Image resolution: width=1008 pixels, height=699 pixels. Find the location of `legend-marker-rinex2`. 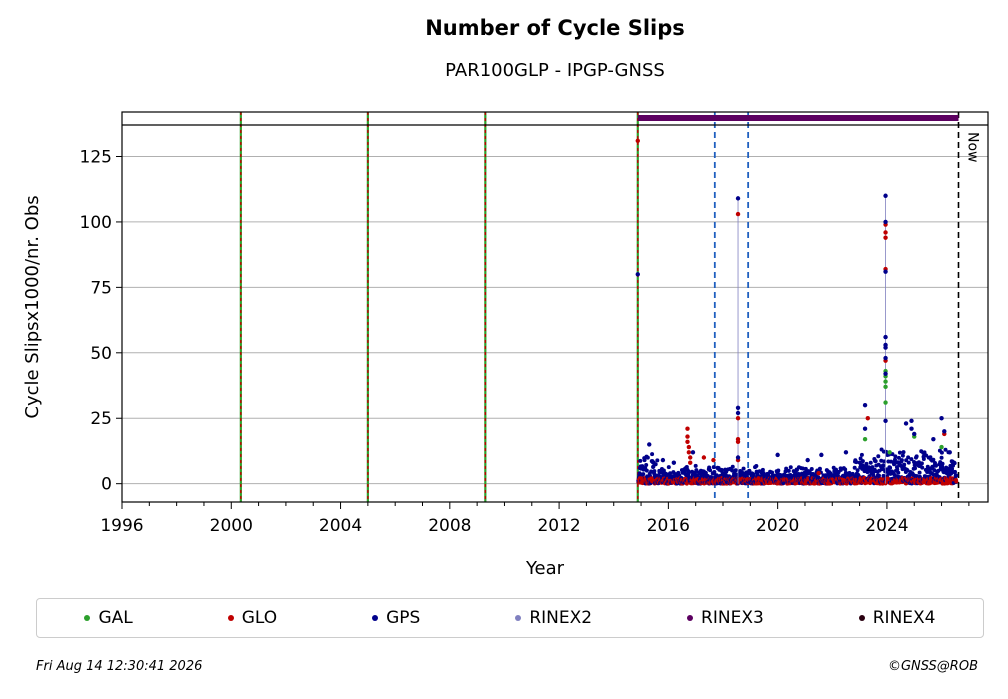

legend-marker-rinex2 is located at coordinates (518, 618).